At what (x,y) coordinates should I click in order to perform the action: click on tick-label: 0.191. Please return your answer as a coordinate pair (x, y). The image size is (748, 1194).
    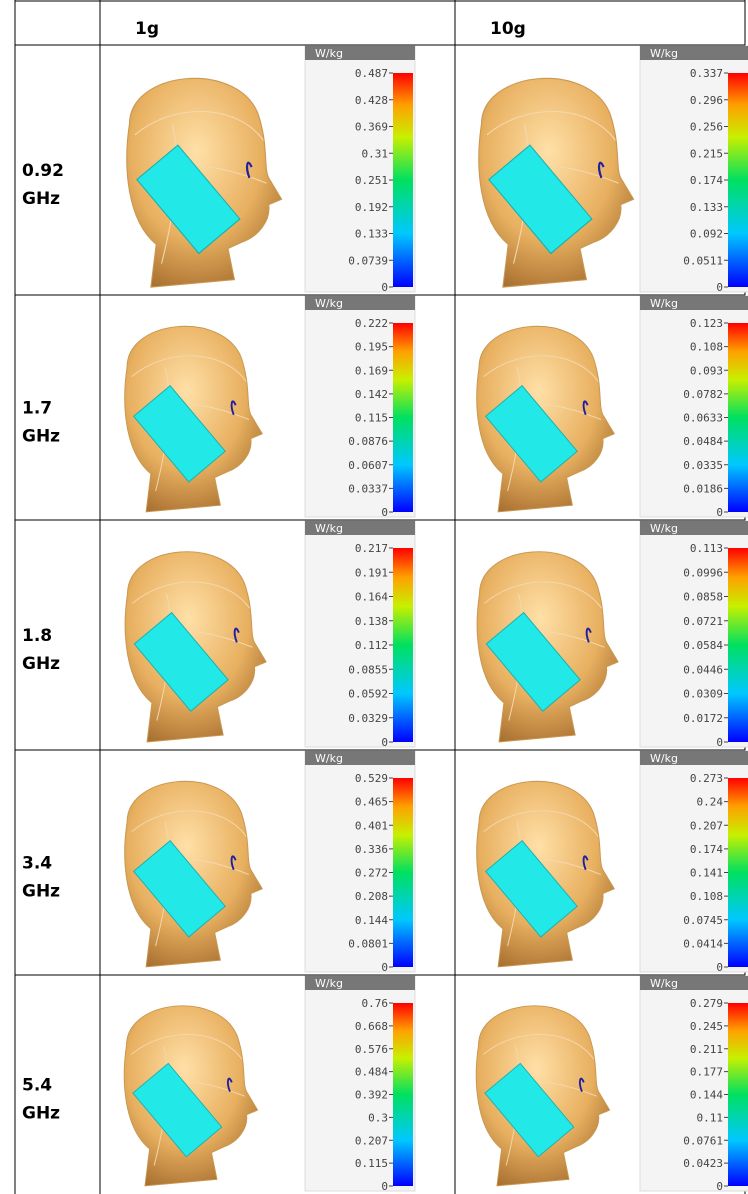
    Looking at the image, I should click on (371, 572).